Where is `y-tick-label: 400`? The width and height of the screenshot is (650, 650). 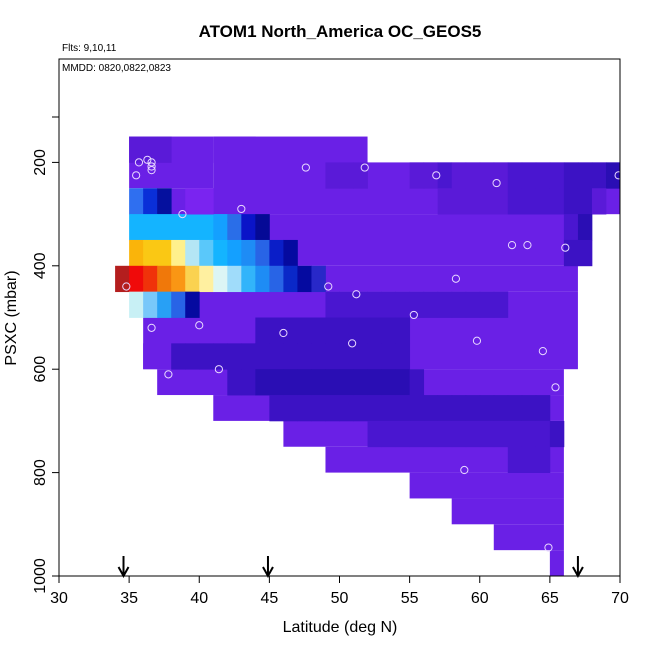
y-tick-label: 400 is located at coordinates (40, 265).